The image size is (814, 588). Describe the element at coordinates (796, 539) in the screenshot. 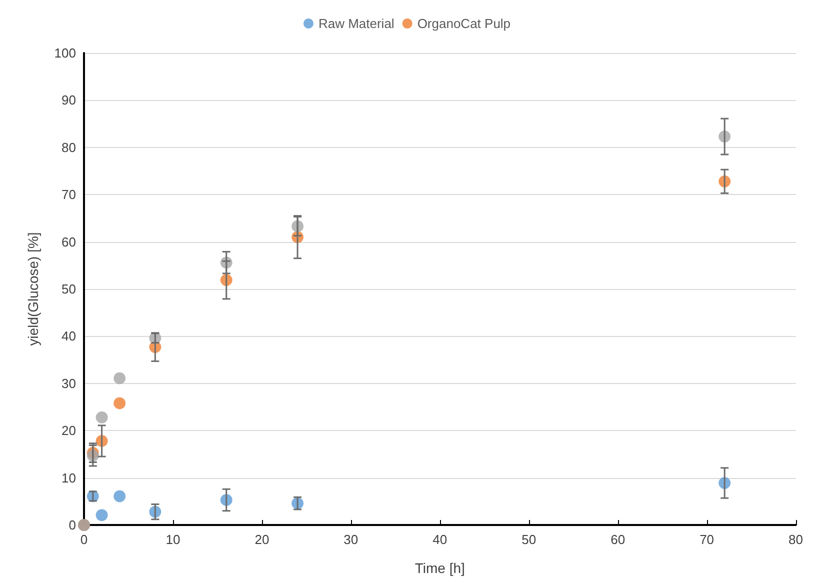

I see `x-tick-label: 80` at that location.